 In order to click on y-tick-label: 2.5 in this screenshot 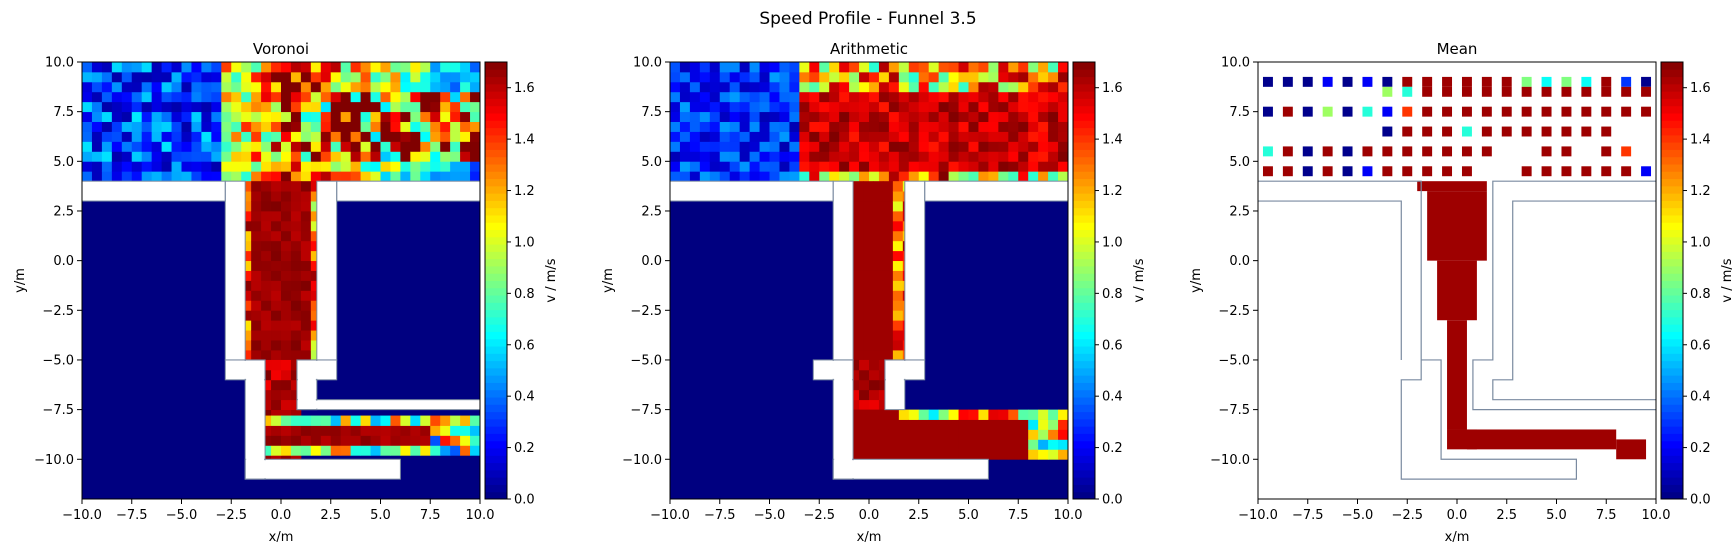, I will do `click(63, 211)`.